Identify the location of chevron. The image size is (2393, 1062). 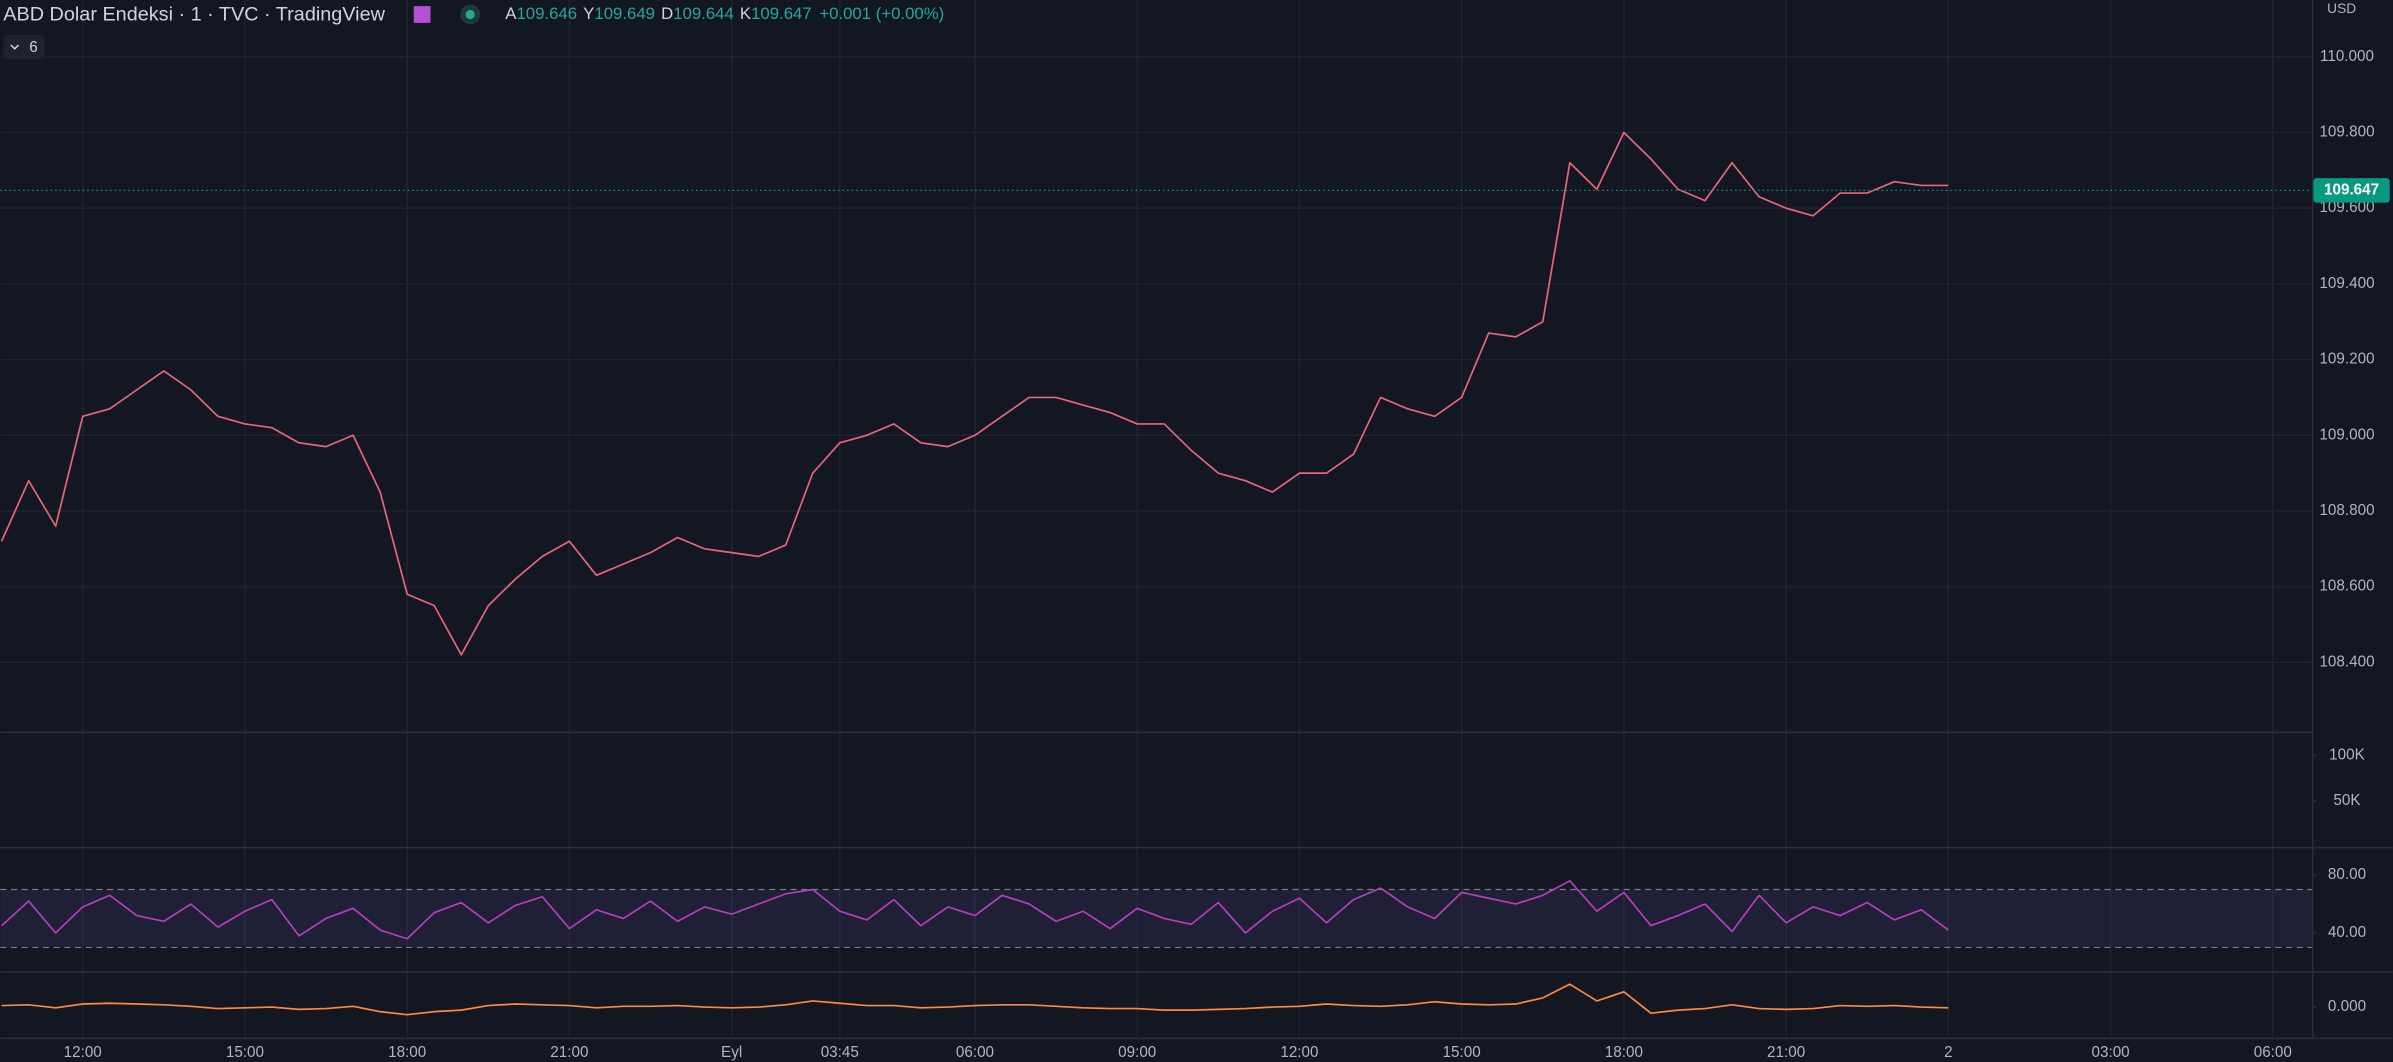
(15, 47).